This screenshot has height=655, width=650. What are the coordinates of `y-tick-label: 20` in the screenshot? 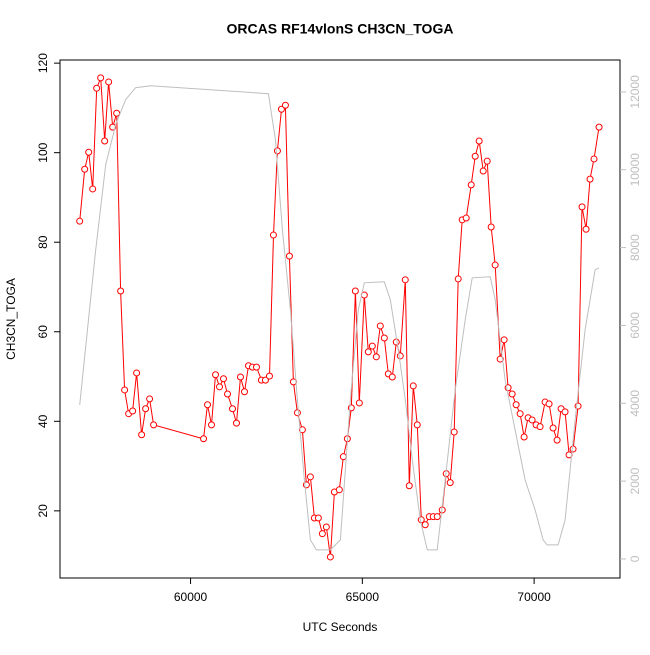 It's located at (43, 511).